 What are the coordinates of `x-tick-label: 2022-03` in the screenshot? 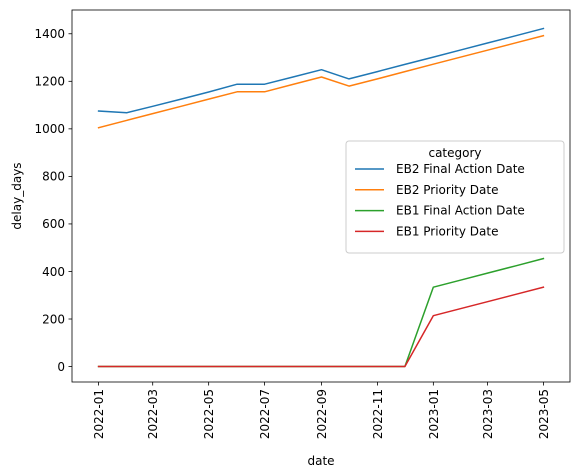 It's located at (153, 414).